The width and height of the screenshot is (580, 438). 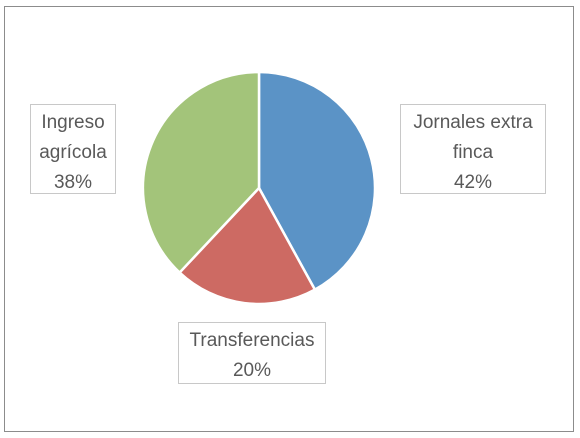 What do you see at coordinates (73, 152) in the screenshot?
I see `data-label-text-line: agrícola` at bounding box center [73, 152].